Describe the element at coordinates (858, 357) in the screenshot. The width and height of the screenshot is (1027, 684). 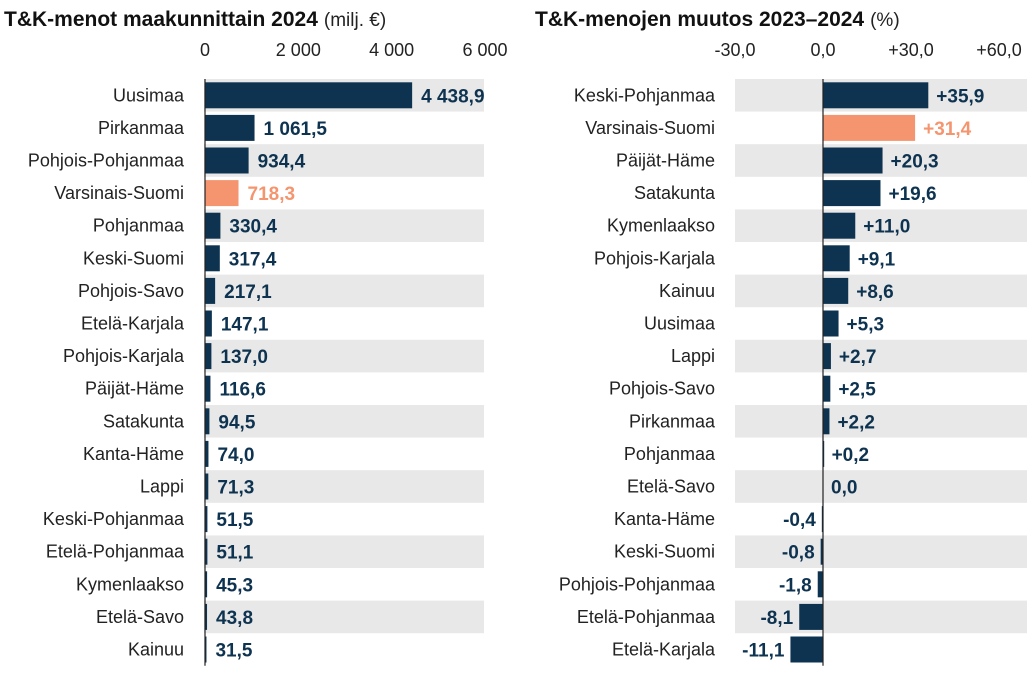
I see `chart2-value-label: +2,7` at that location.